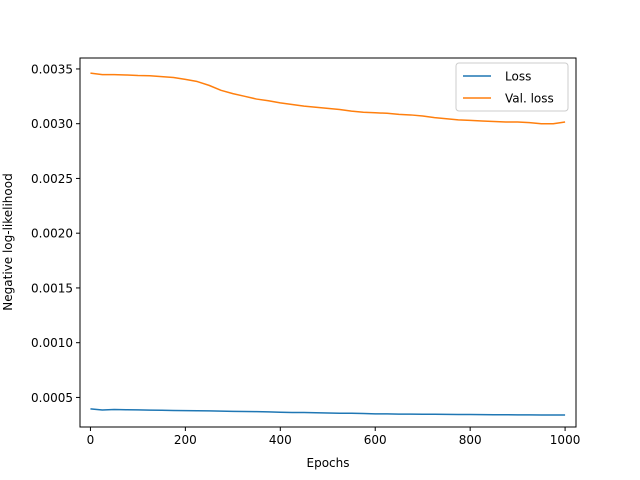 Image resolution: width=640 pixels, height=480 pixels. I want to click on y-tick-label: 0.0005, so click(52, 398).